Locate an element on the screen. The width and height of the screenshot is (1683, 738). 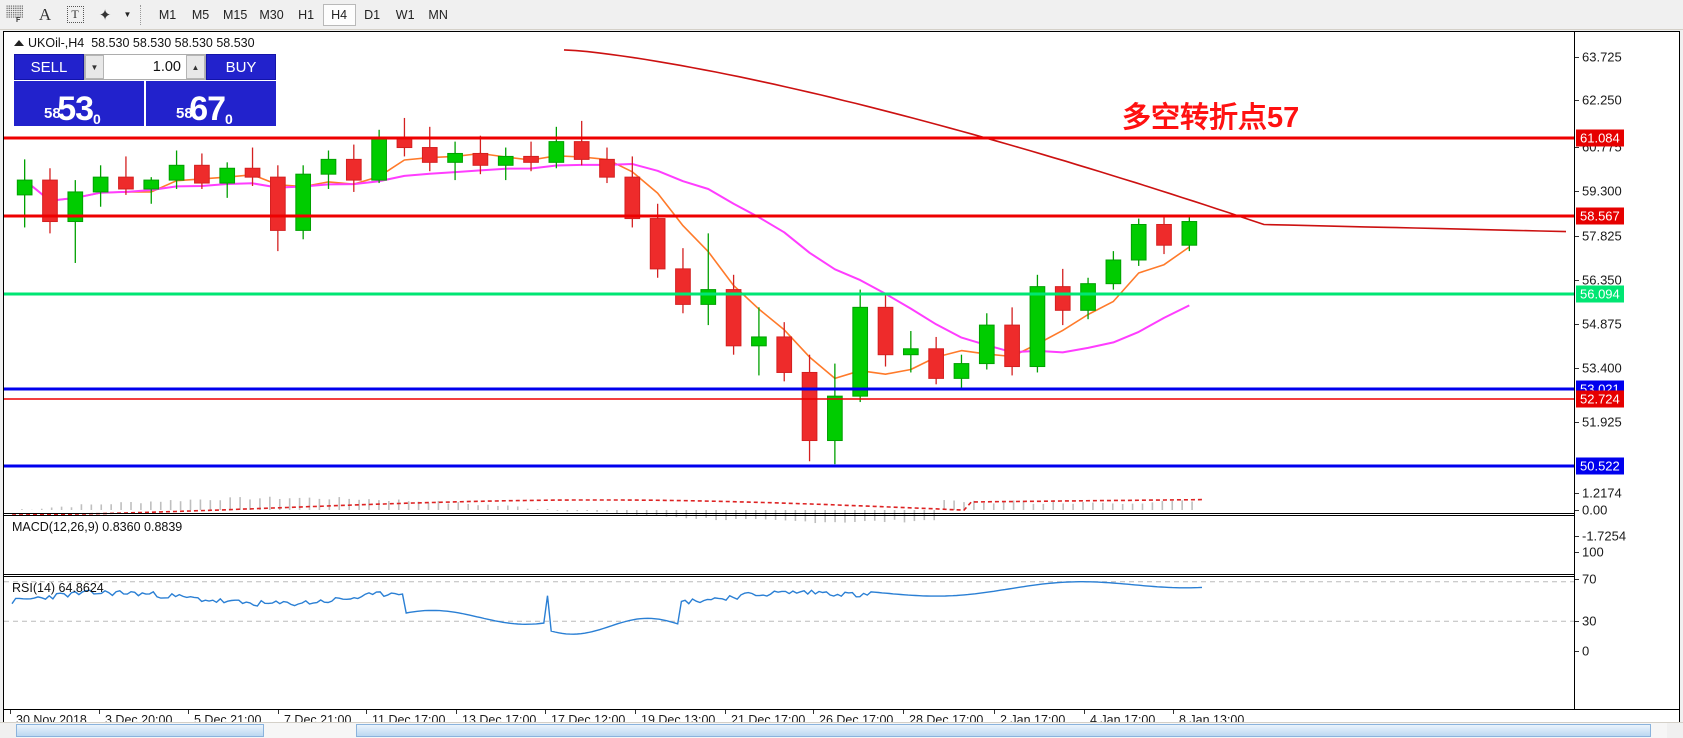
timeframe-m1: M1 is located at coordinates (167, 14).